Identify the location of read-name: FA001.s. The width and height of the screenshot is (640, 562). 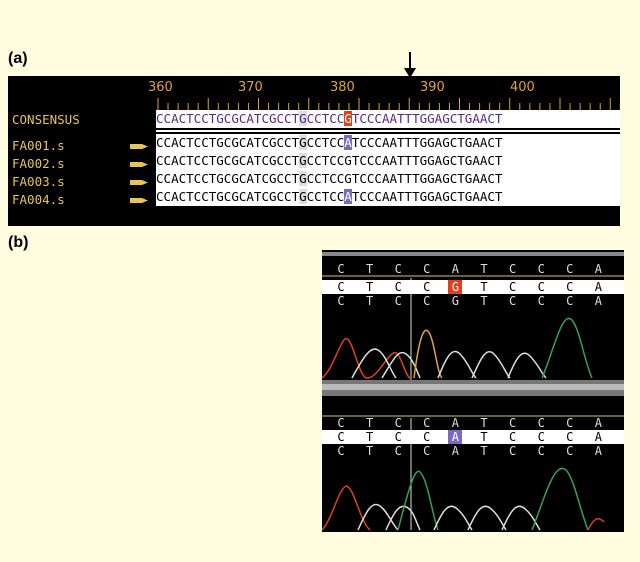
(38, 145).